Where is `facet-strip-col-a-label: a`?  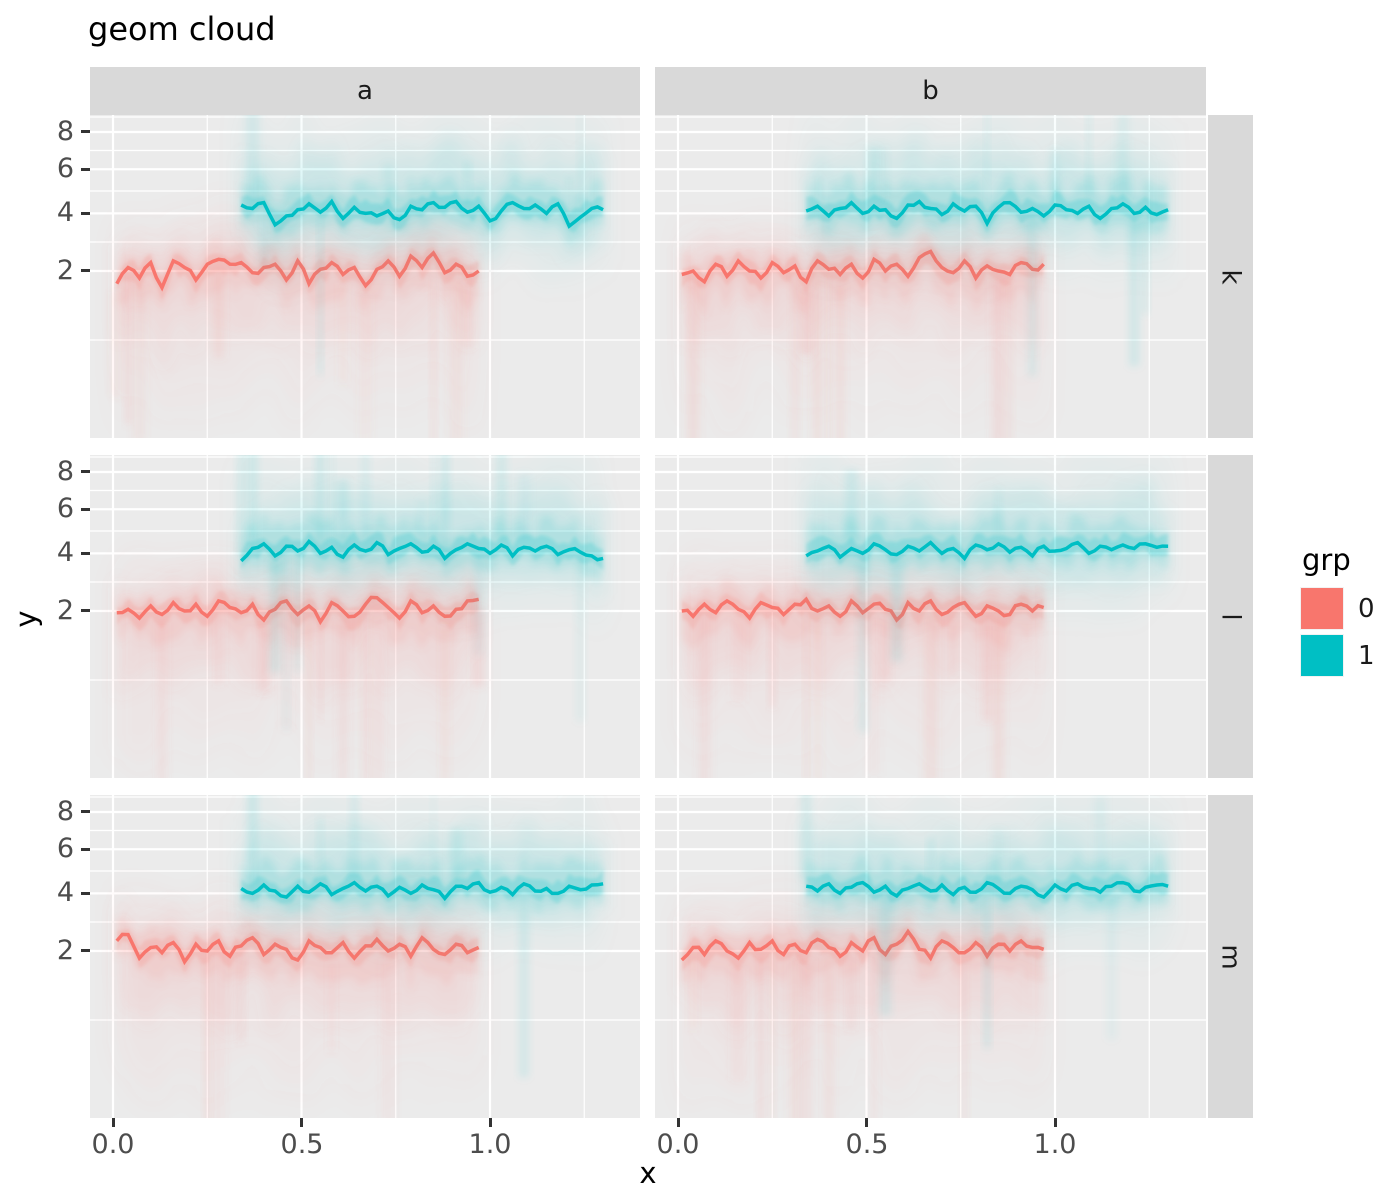 facet-strip-col-a-label: a is located at coordinates (365, 91).